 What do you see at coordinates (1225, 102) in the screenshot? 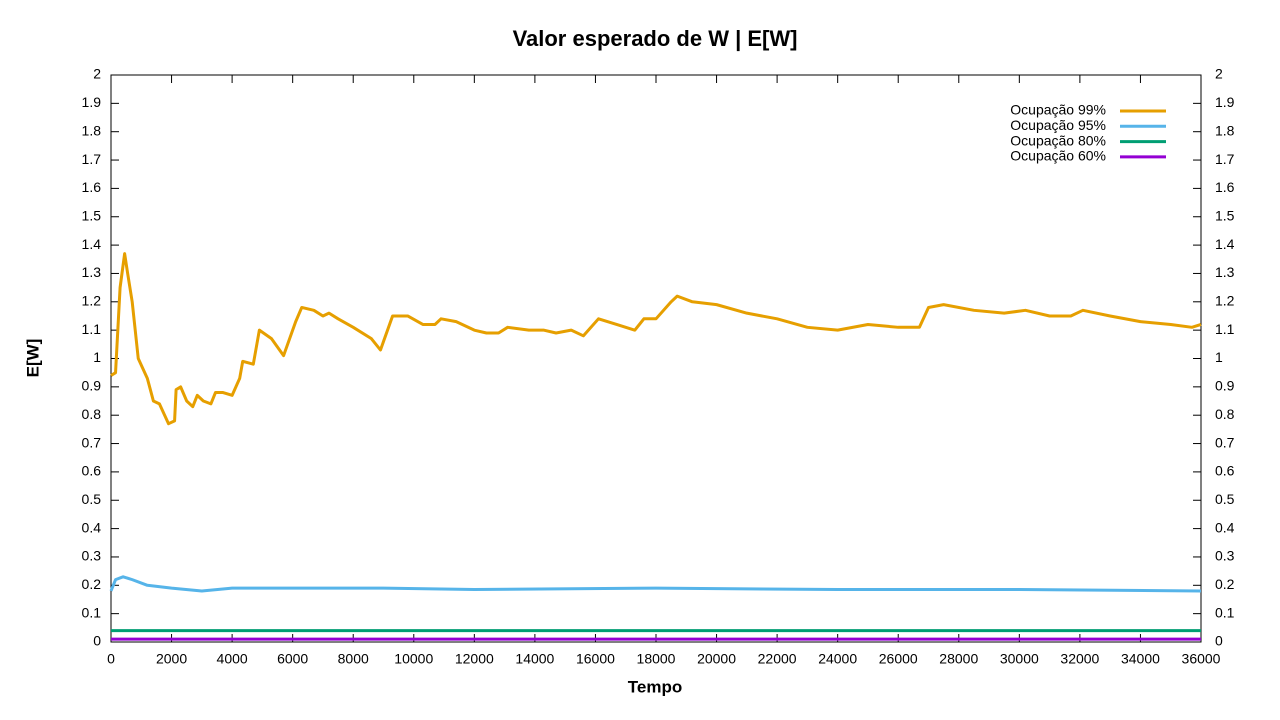
I see `y2-tick-label: 1.9` at bounding box center [1225, 102].